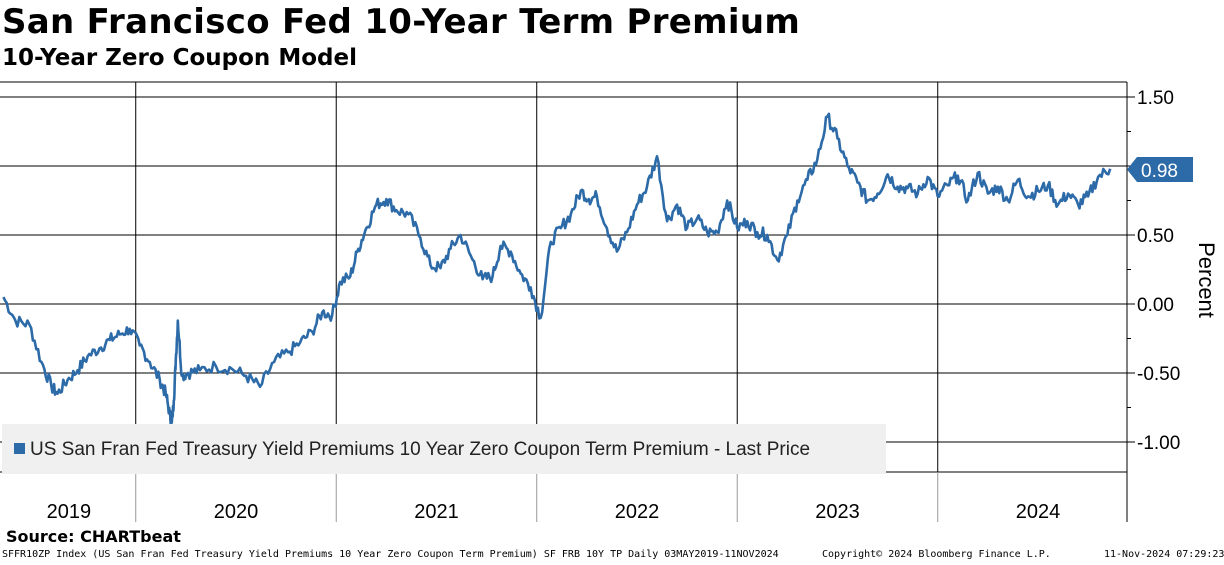 The height and width of the screenshot is (565, 1224). I want to click on y-axis-label: Percent, so click(1206, 280).